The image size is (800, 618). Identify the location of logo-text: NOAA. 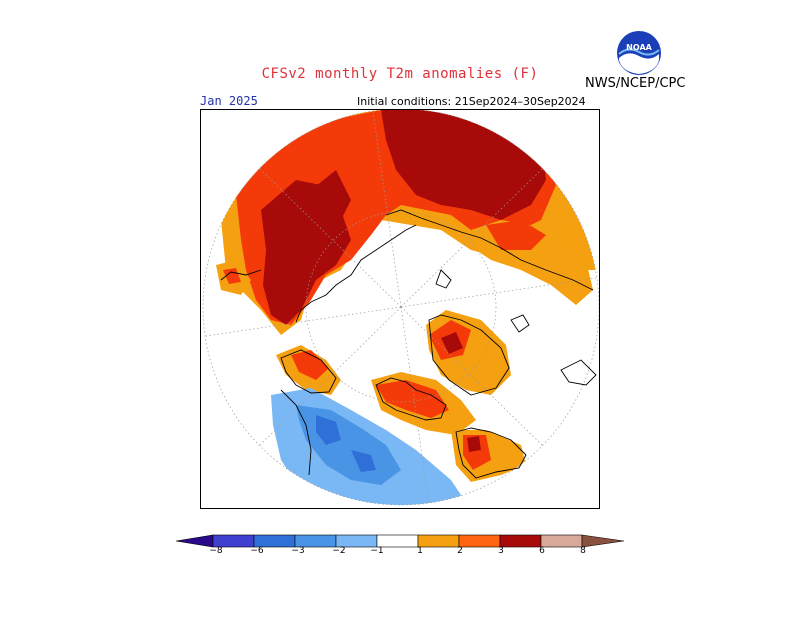
(639, 47).